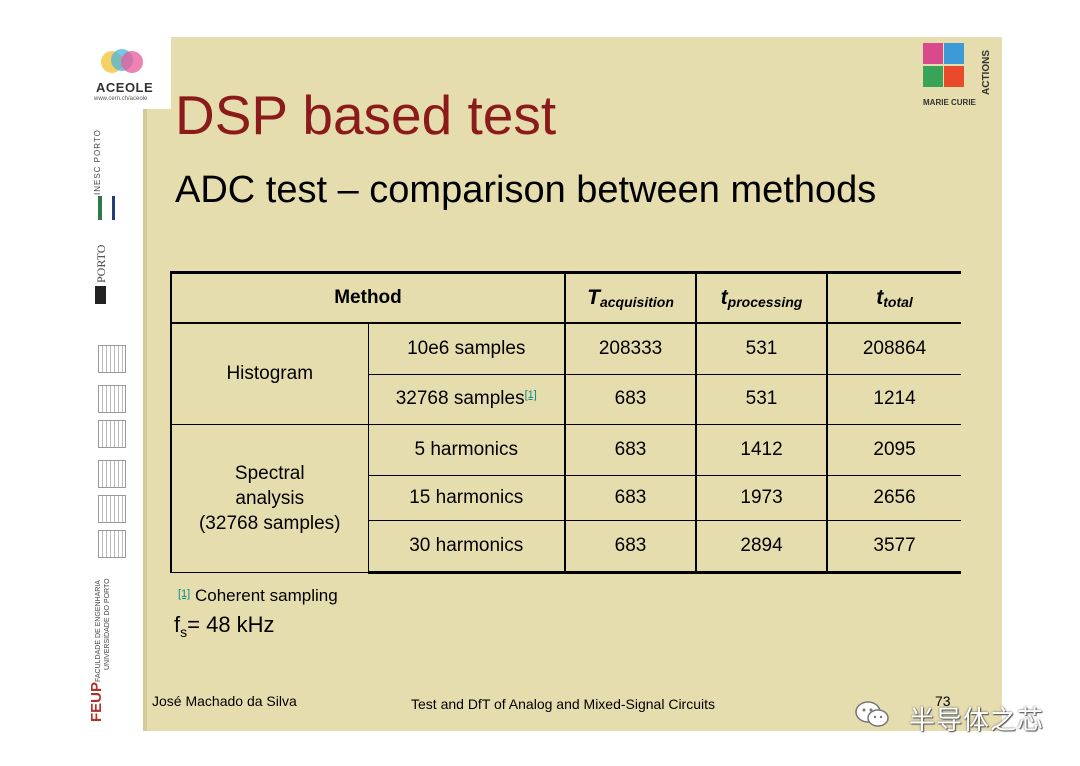 Image resolution: width=1080 pixels, height=766 pixels. I want to click on fs-value: = 48 kHz, so click(231, 624).